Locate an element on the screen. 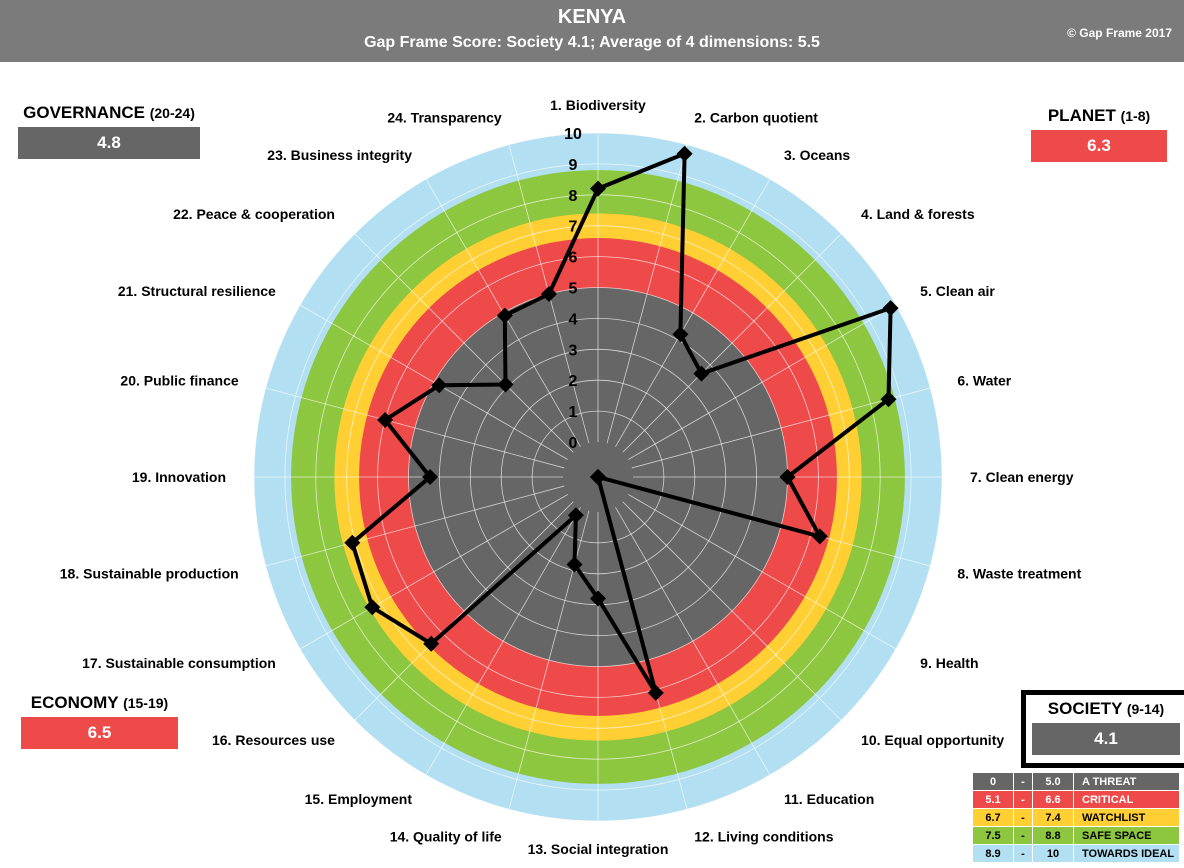  legend-row-critical: 5.1 - 6.6 CRITICAL is located at coordinates (1076, 799).